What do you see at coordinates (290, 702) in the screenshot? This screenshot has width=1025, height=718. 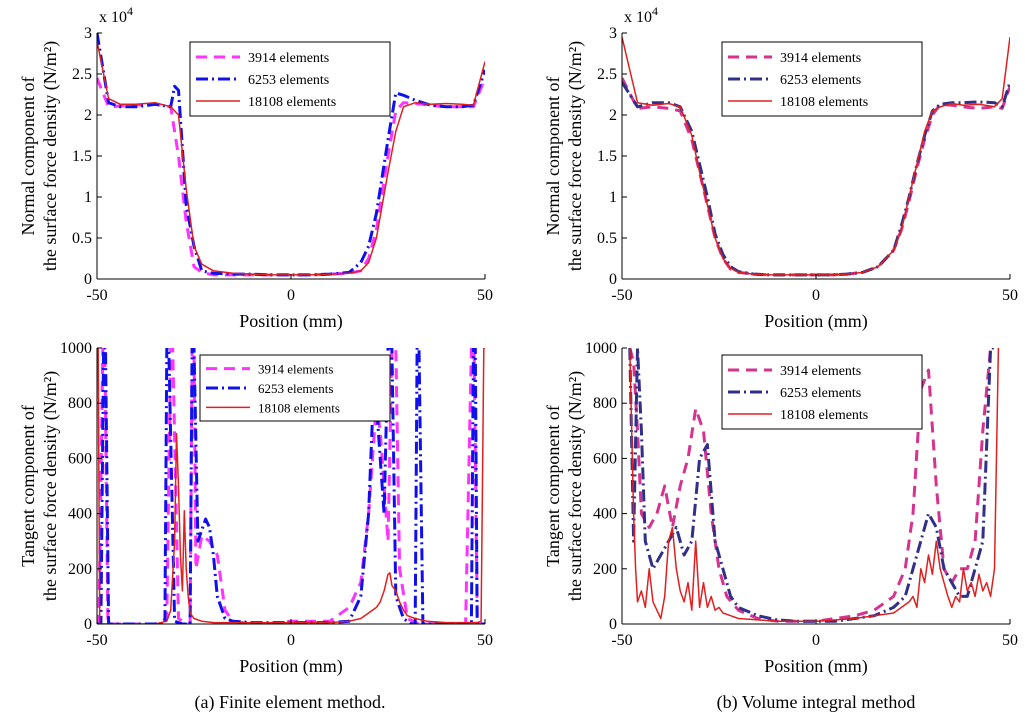 I see `caption-a: (a) Finite element method.` at bounding box center [290, 702].